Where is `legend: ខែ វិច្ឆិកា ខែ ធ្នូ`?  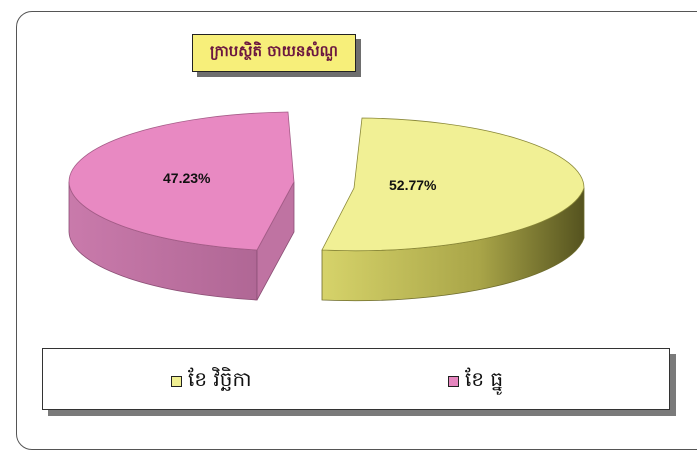
legend: ខែ វិច្ឆិកា ខែ ធ្នូ is located at coordinates (356, 379).